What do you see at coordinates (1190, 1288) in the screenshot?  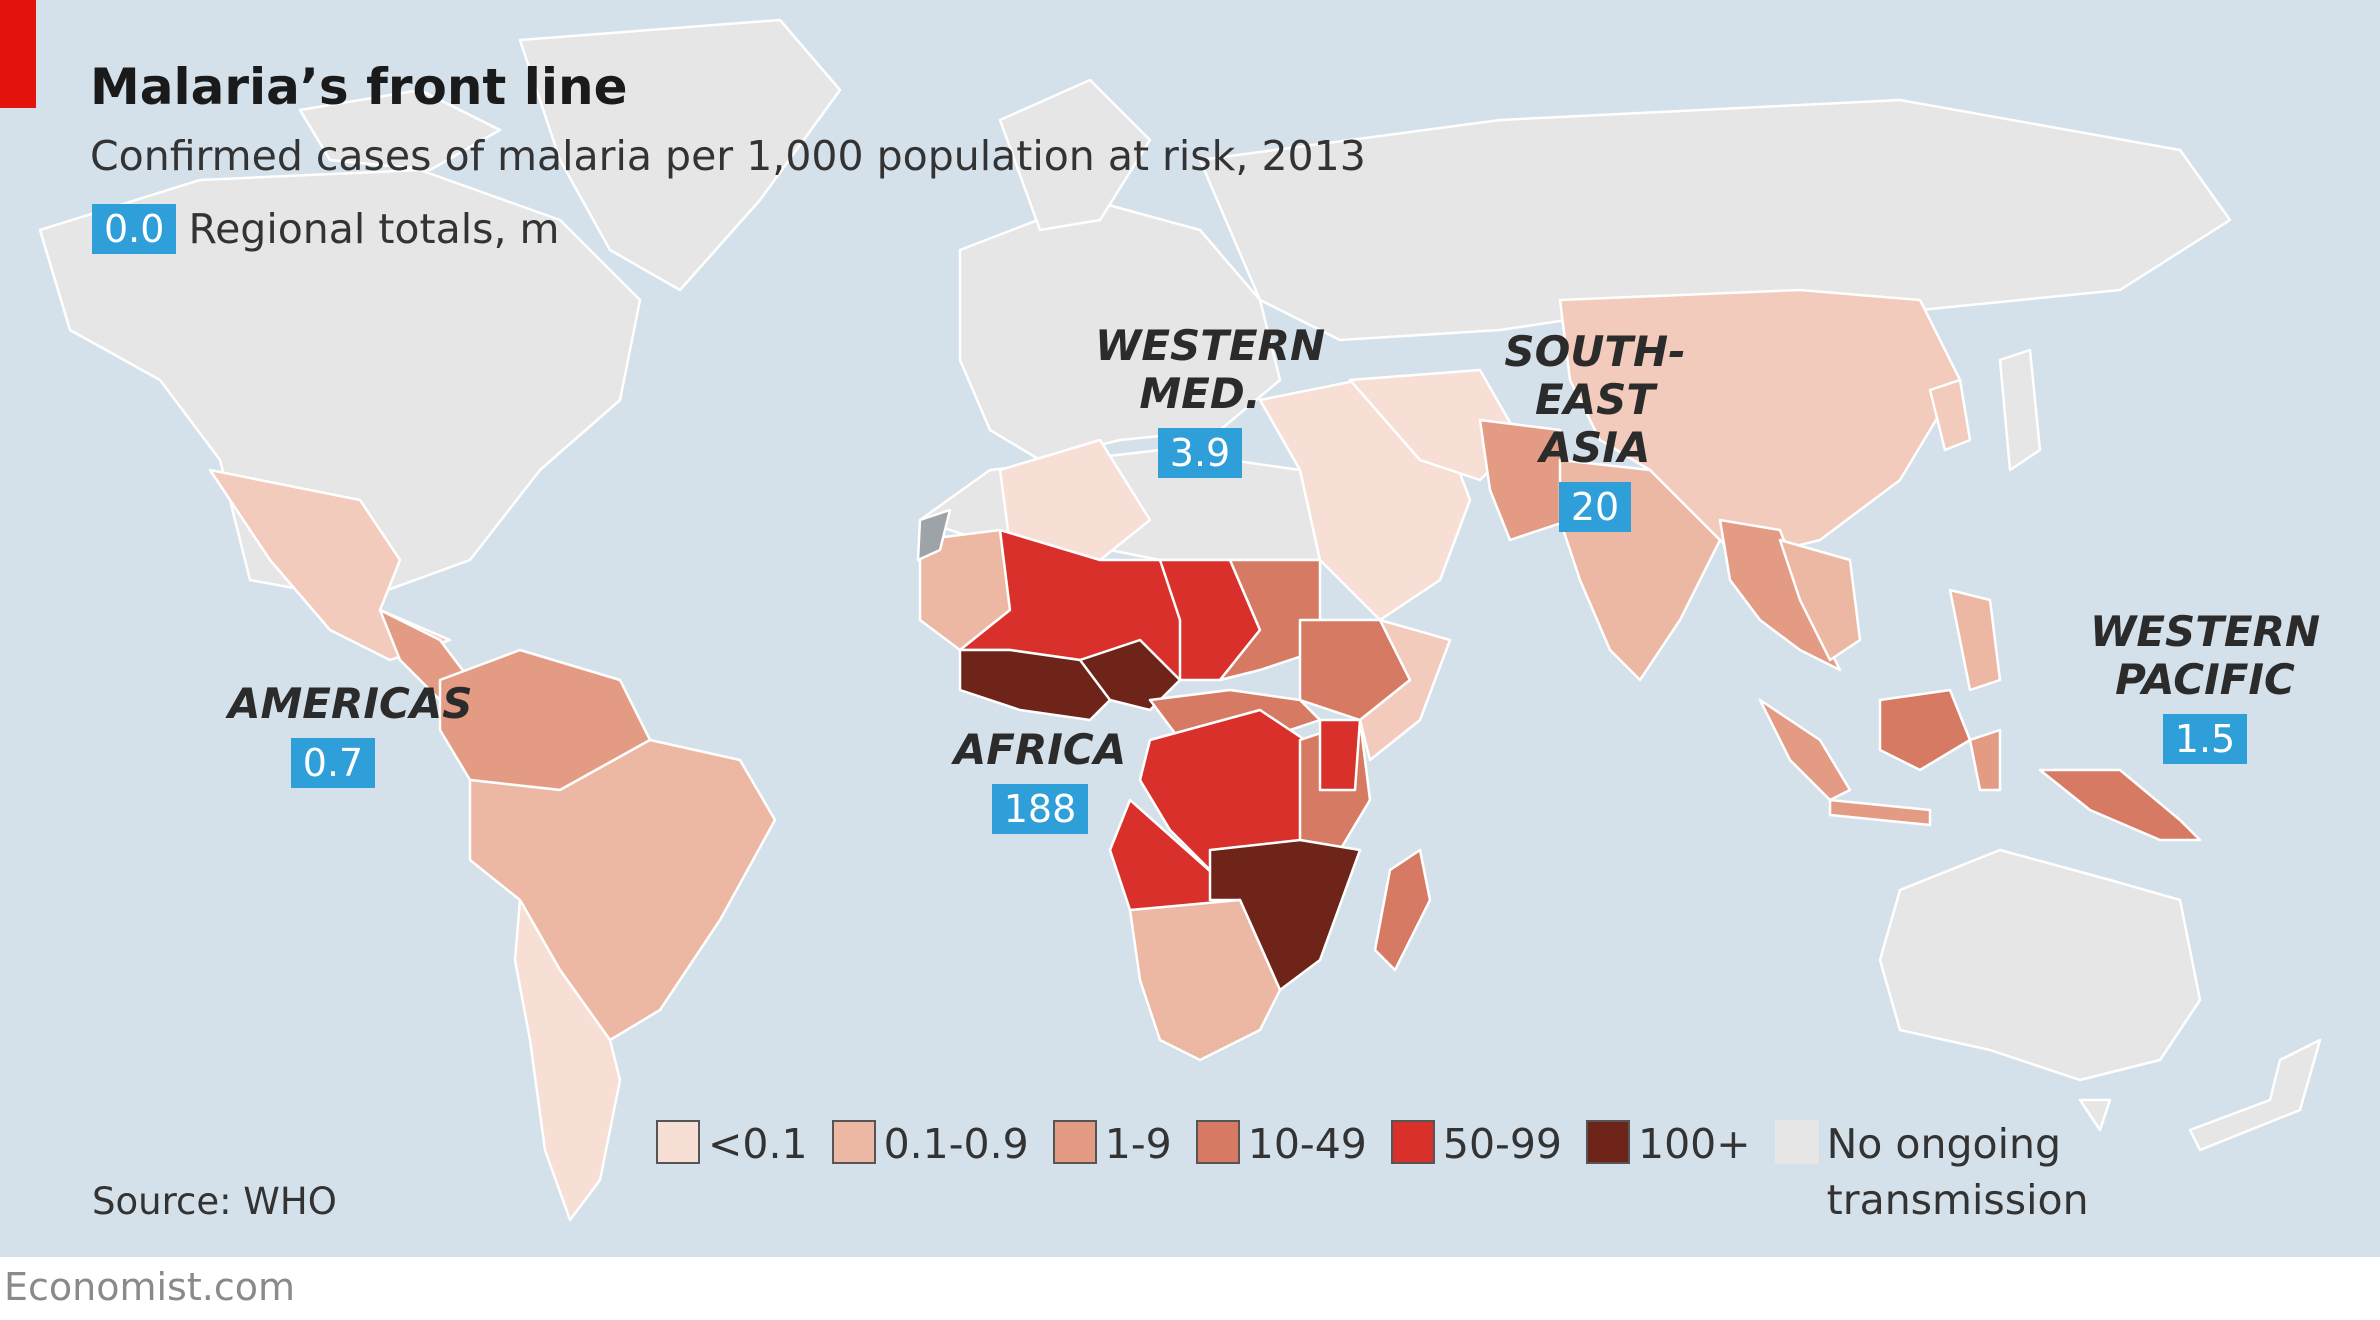 I see `footer: Economist.com` at bounding box center [1190, 1288].